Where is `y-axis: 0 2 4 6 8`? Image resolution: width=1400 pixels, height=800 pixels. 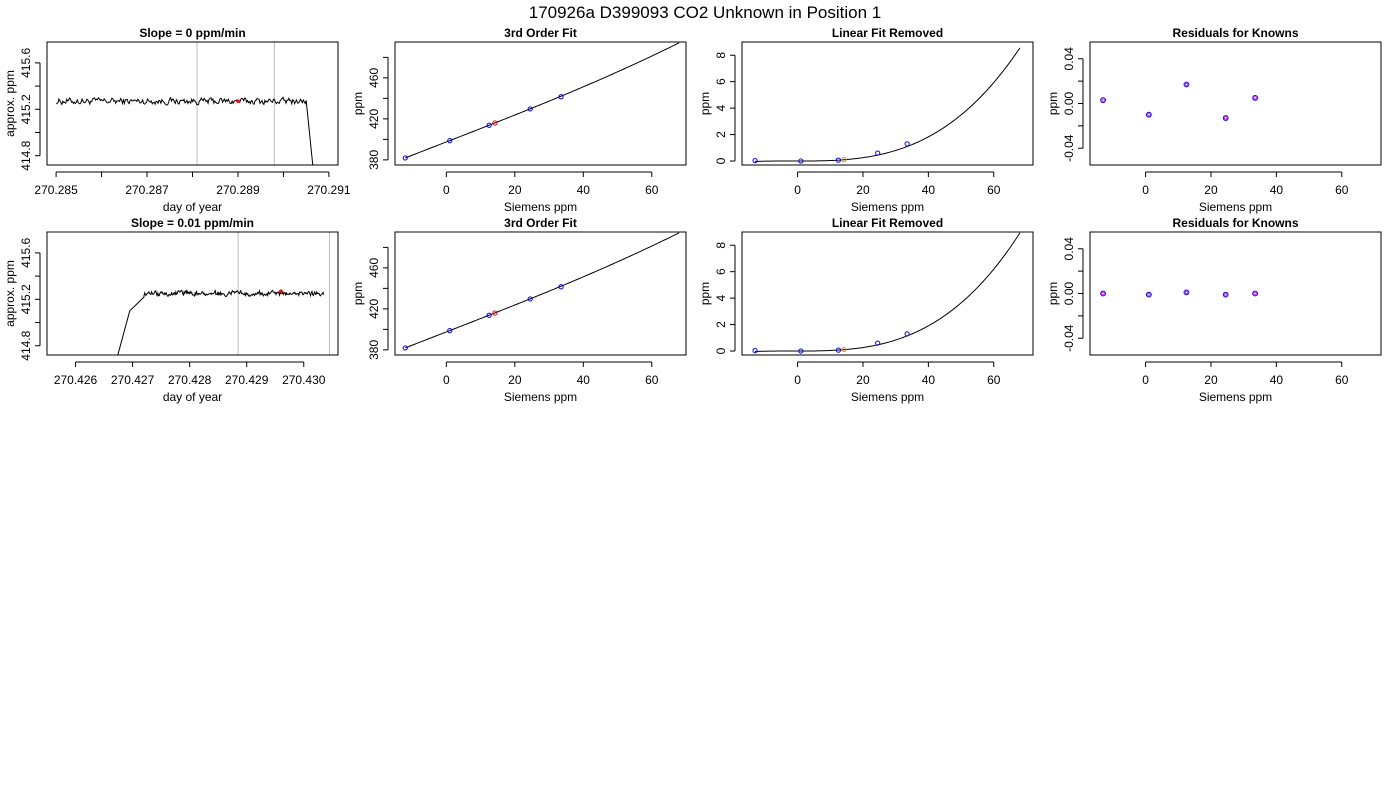
y-axis: 0 2 4 6 8 is located at coordinates (725, 298).